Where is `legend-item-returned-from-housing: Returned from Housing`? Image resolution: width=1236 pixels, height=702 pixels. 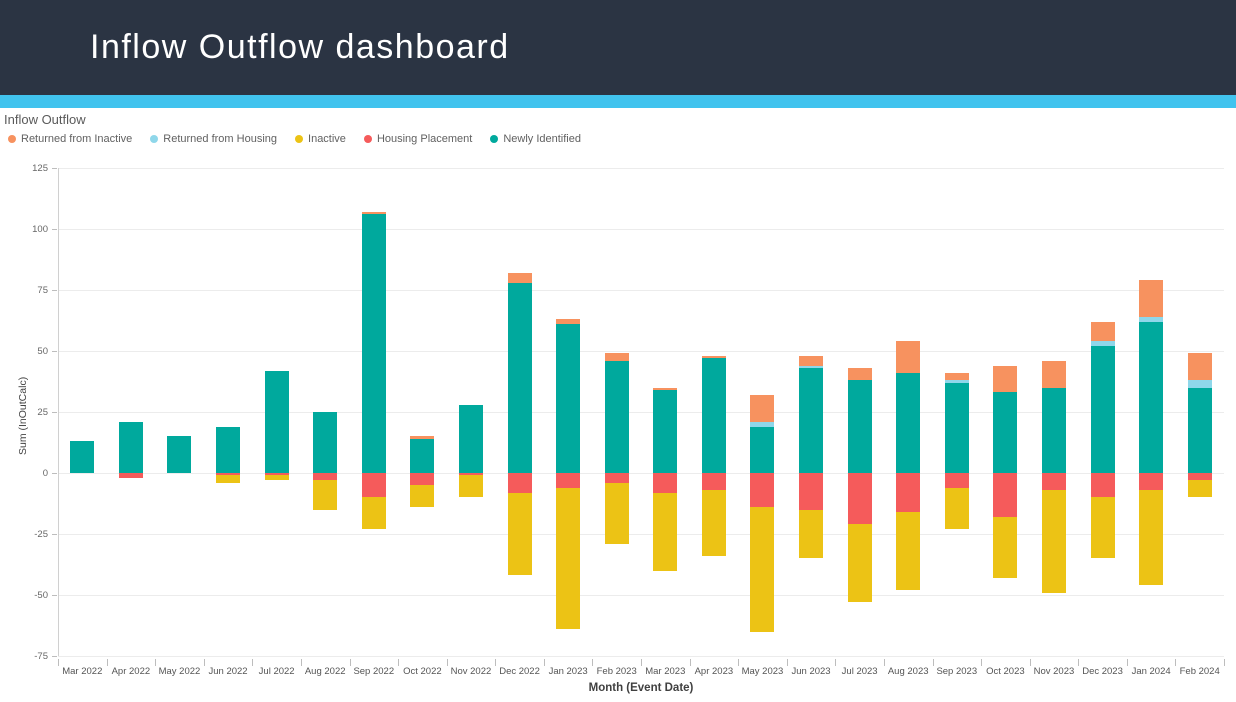 legend-item-returned-from-housing: Returned from Housing is located at coordinates (213, 139).